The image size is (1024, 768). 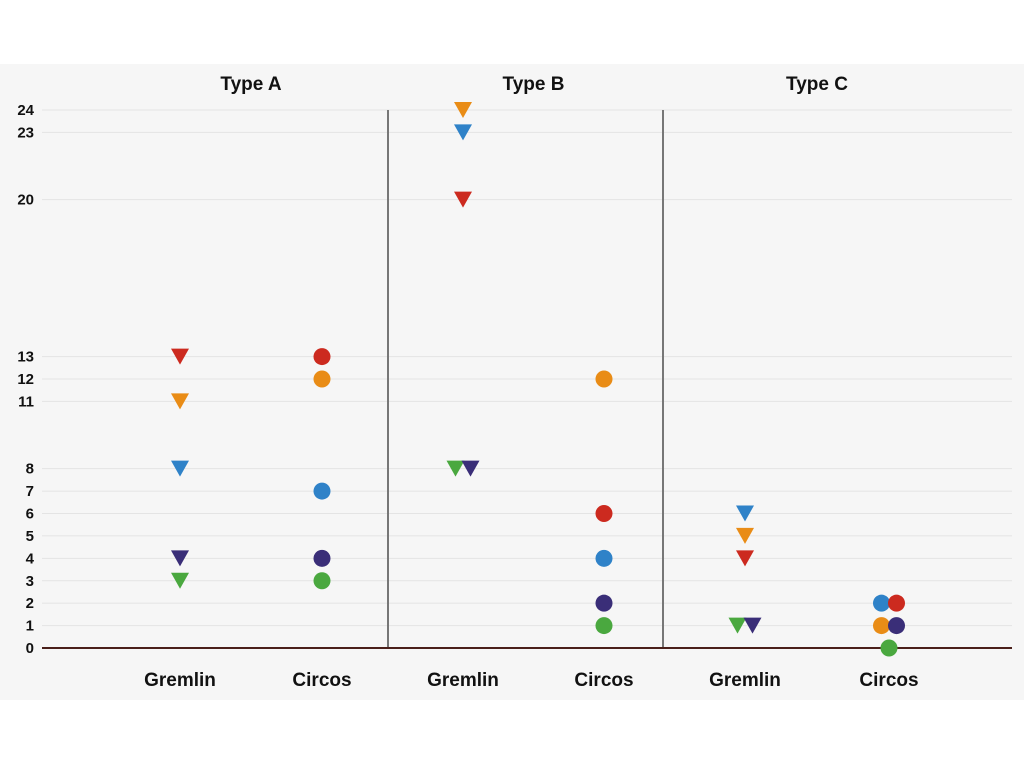 I want to click on y-tick-label: 12, so click(x=25, y=379).